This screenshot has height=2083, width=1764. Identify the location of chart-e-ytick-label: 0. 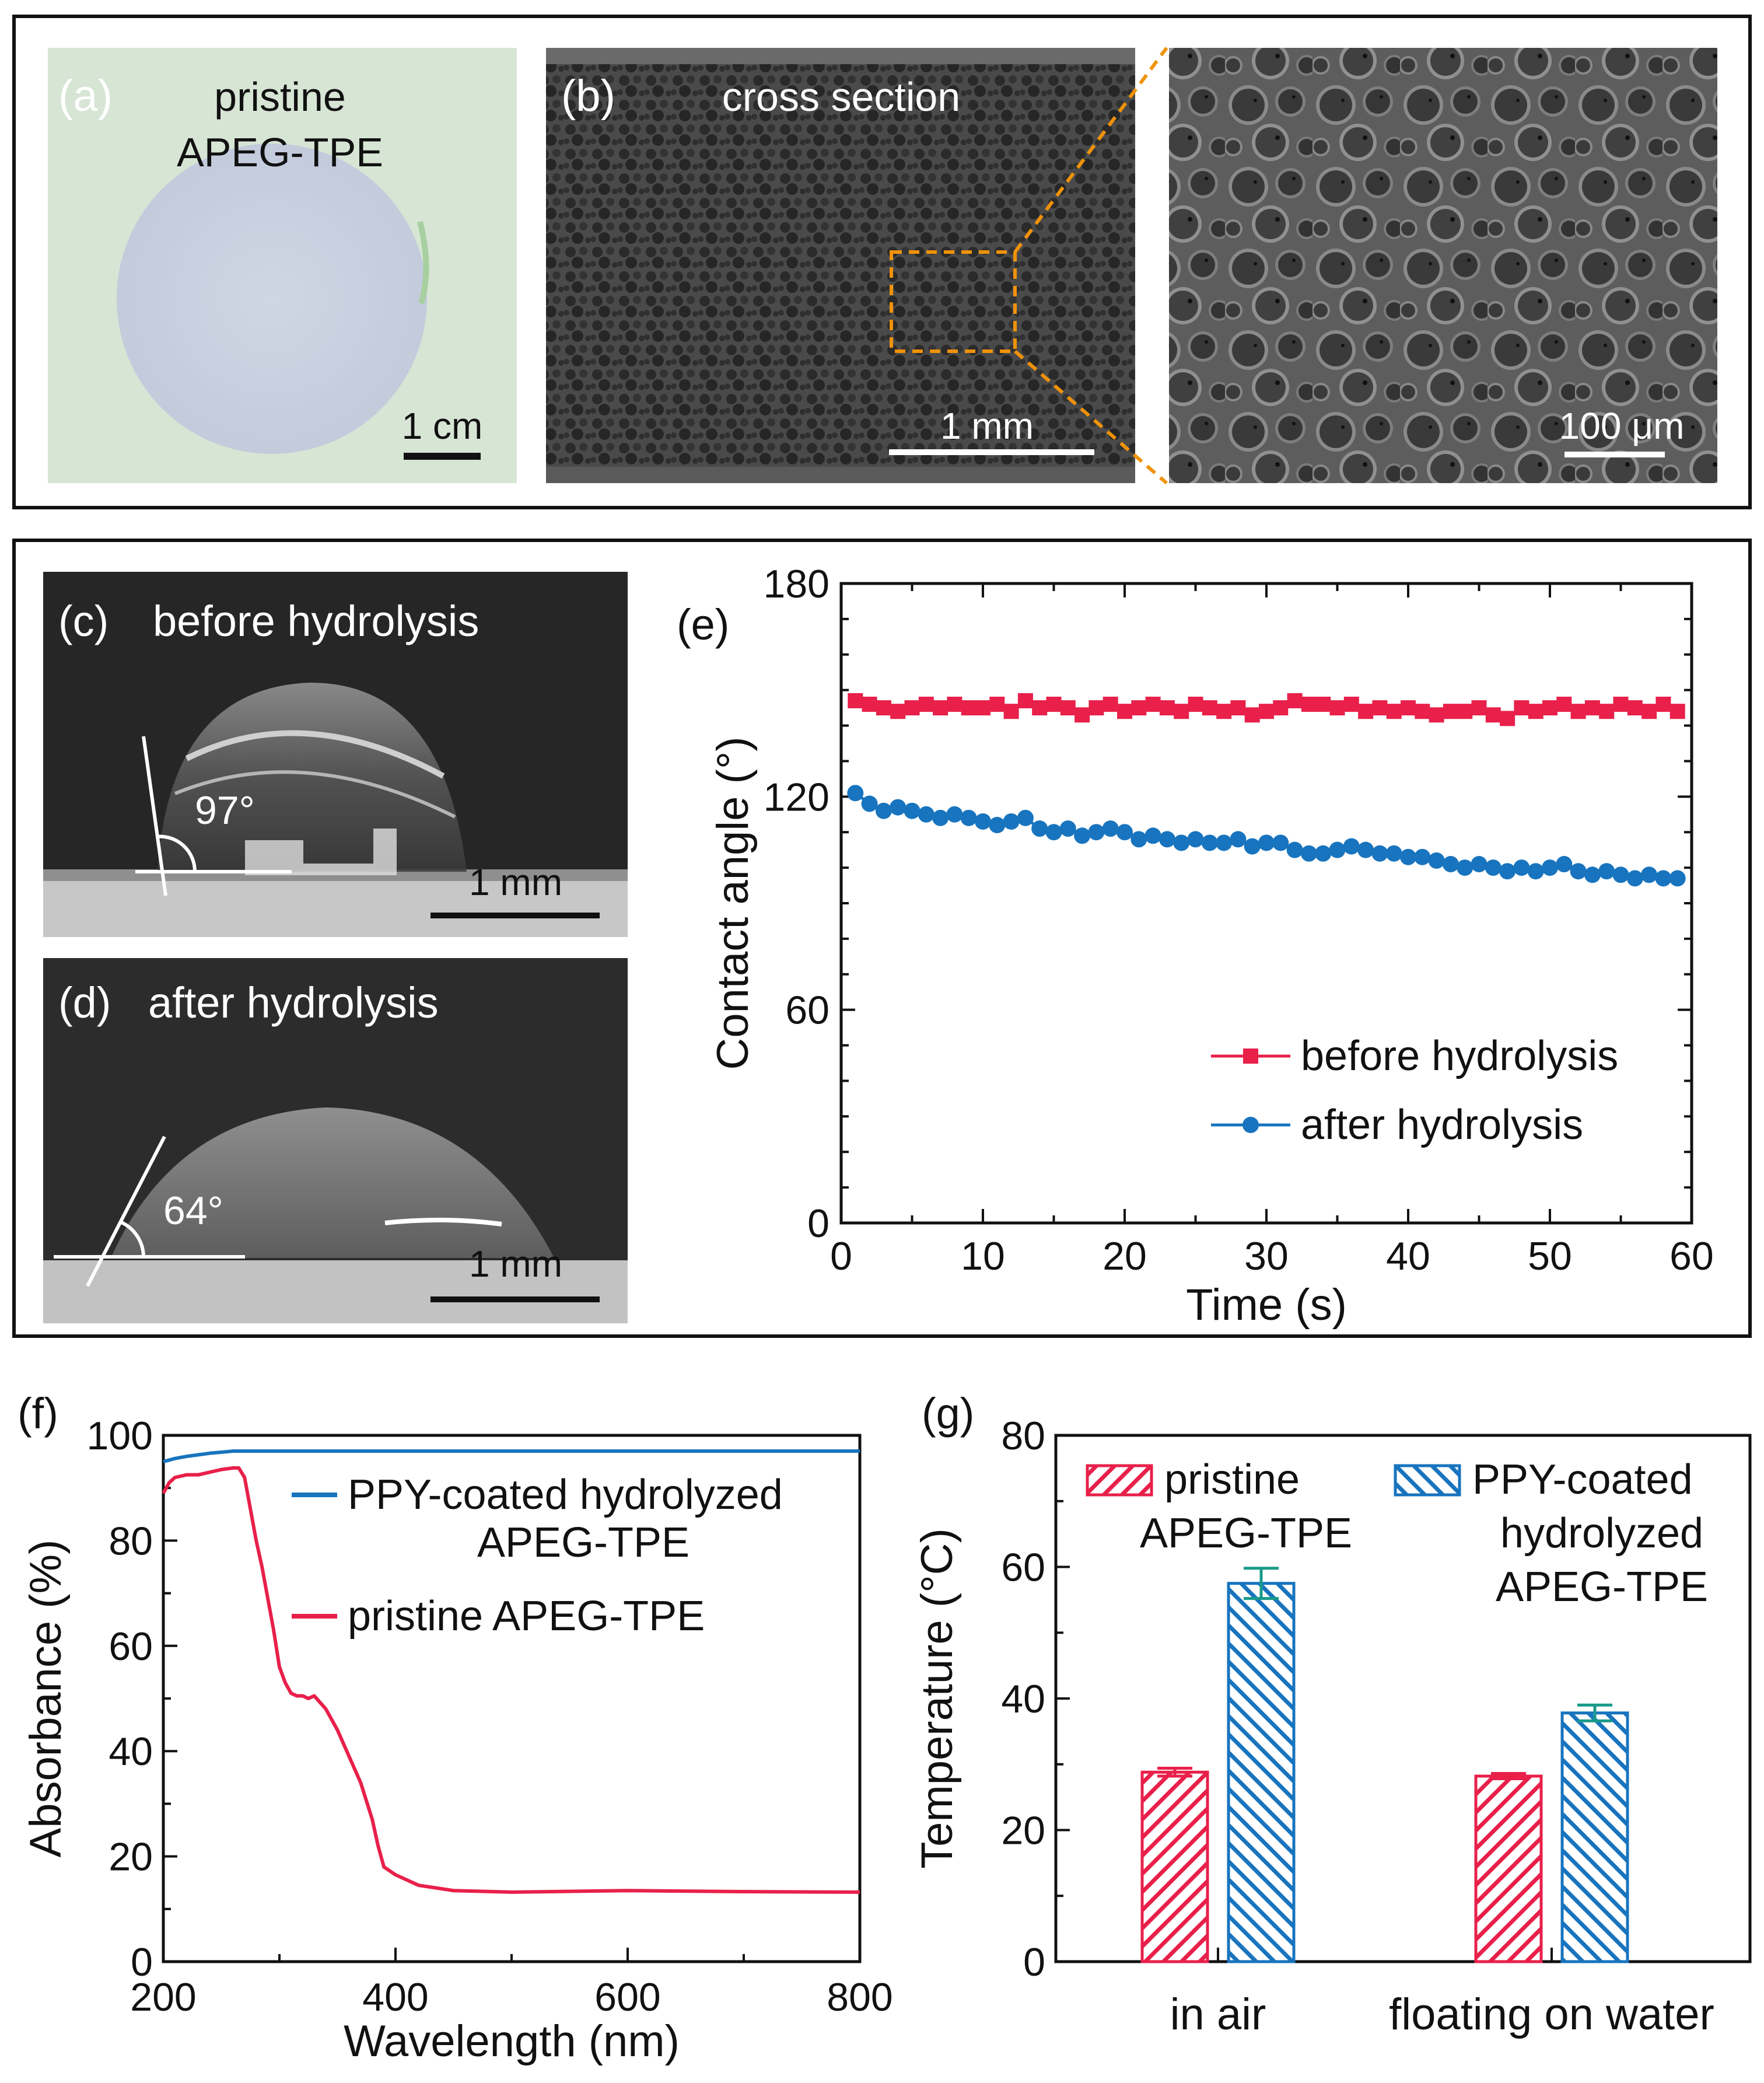
(818, 1223).